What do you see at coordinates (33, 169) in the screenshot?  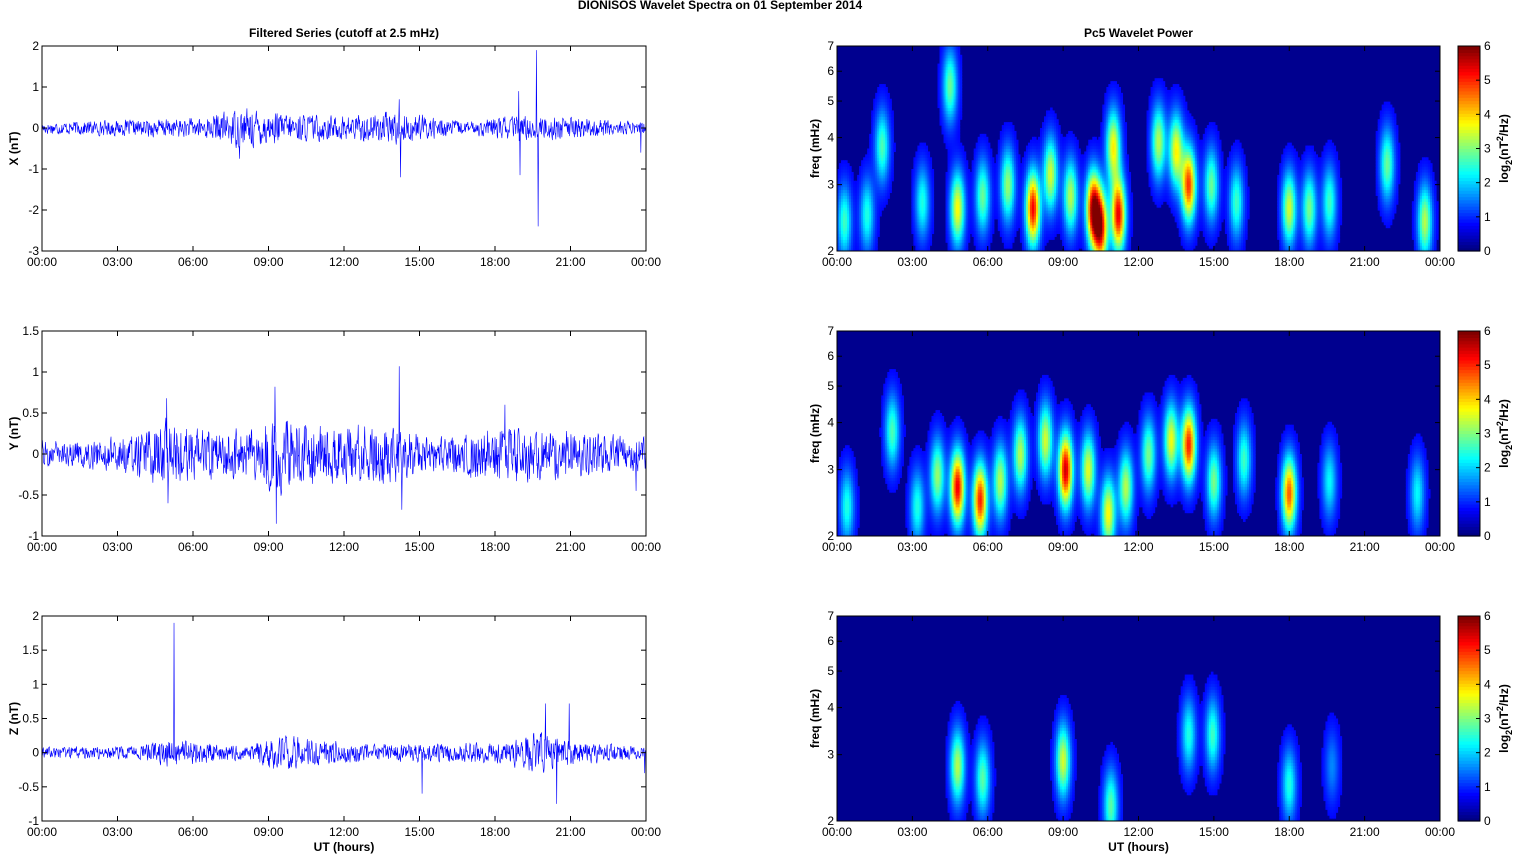 I see `y-tick-label: -1` at bounding box center [33, 169].